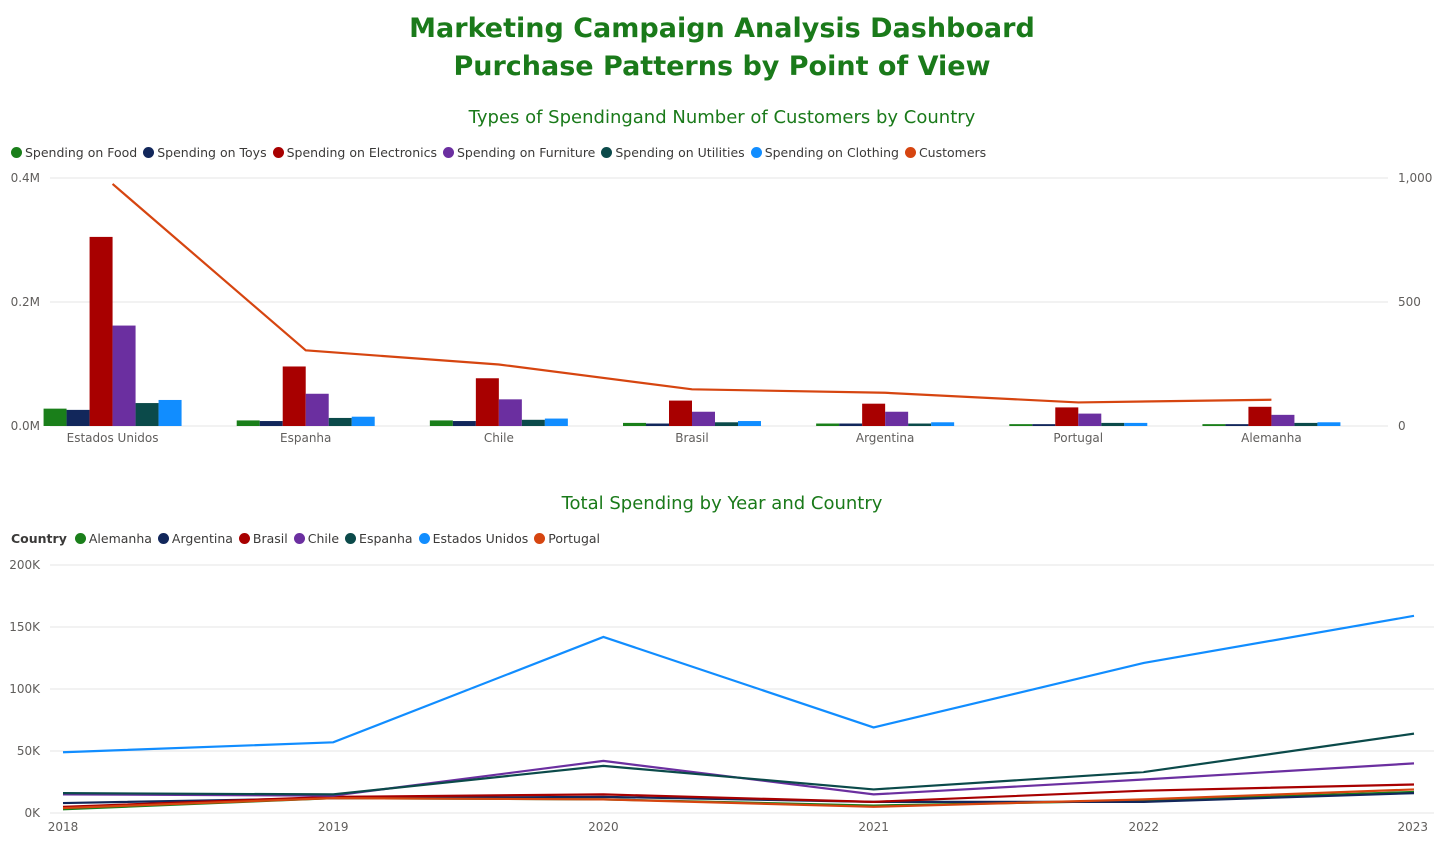 The width and height of the screenshot is (1444, 856). What do you see at coordinates (305, 438) in the screenshot?
I see `x-tick-label: Espanha` at bounding box center [305, 438].